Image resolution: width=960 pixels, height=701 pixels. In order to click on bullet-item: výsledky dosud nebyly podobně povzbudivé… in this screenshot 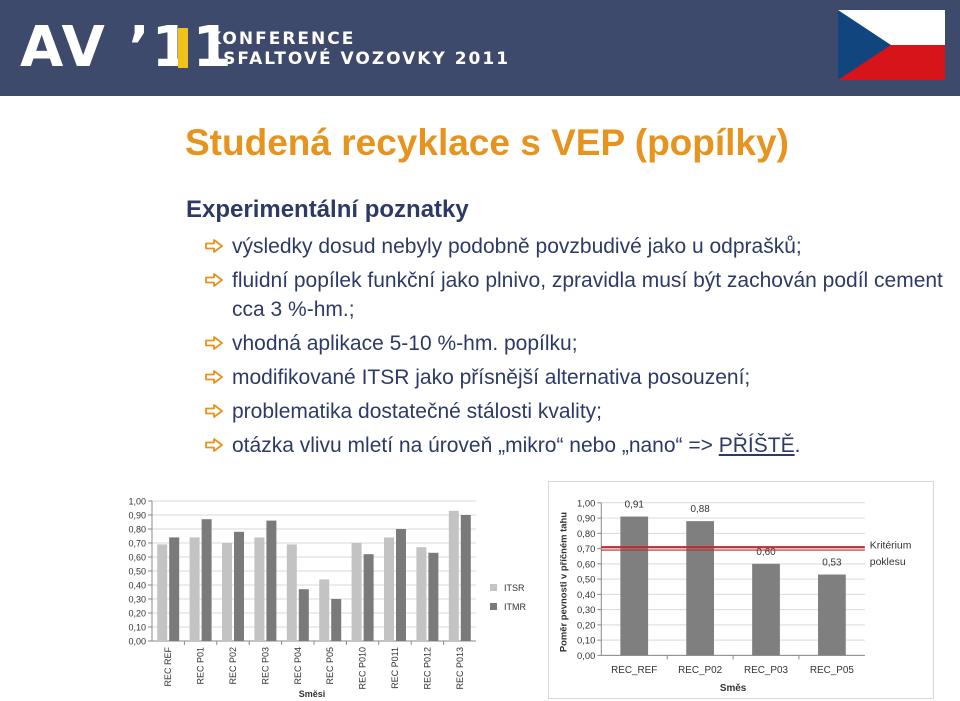, I will do `click(575, 246)`.